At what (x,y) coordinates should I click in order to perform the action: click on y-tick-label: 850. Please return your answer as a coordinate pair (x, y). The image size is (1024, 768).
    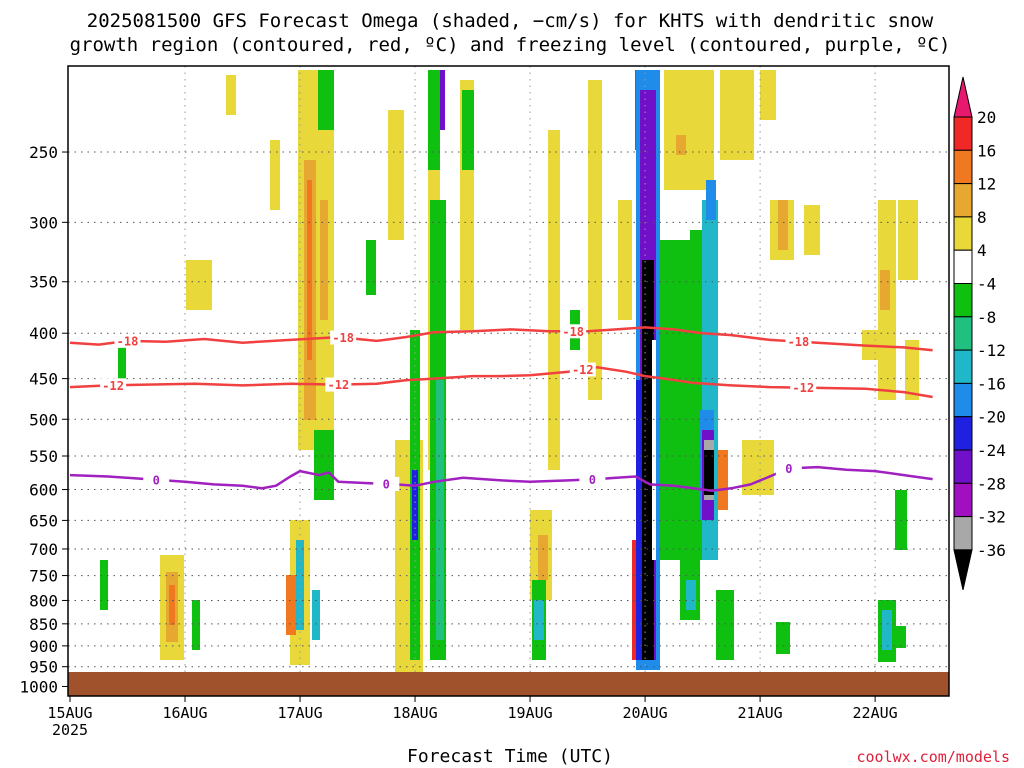
    Looking at the image, I should click on (43, 624).